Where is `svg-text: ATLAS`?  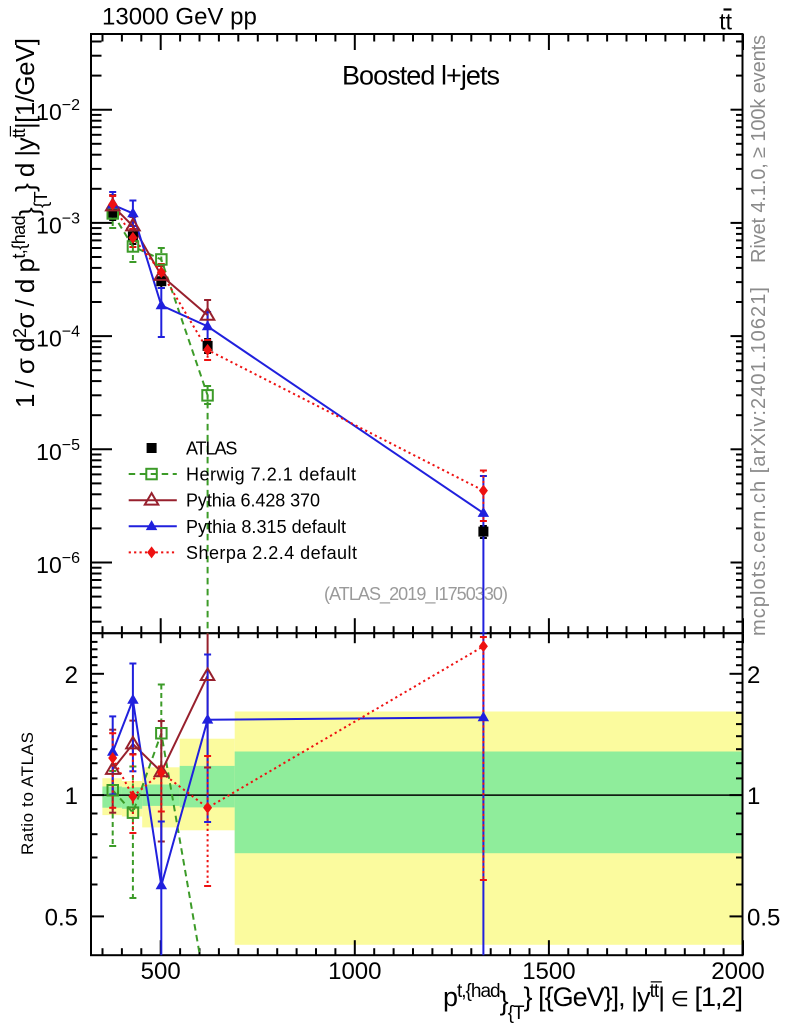
svg-text: ATLAS is located at coordinates (211, 449).